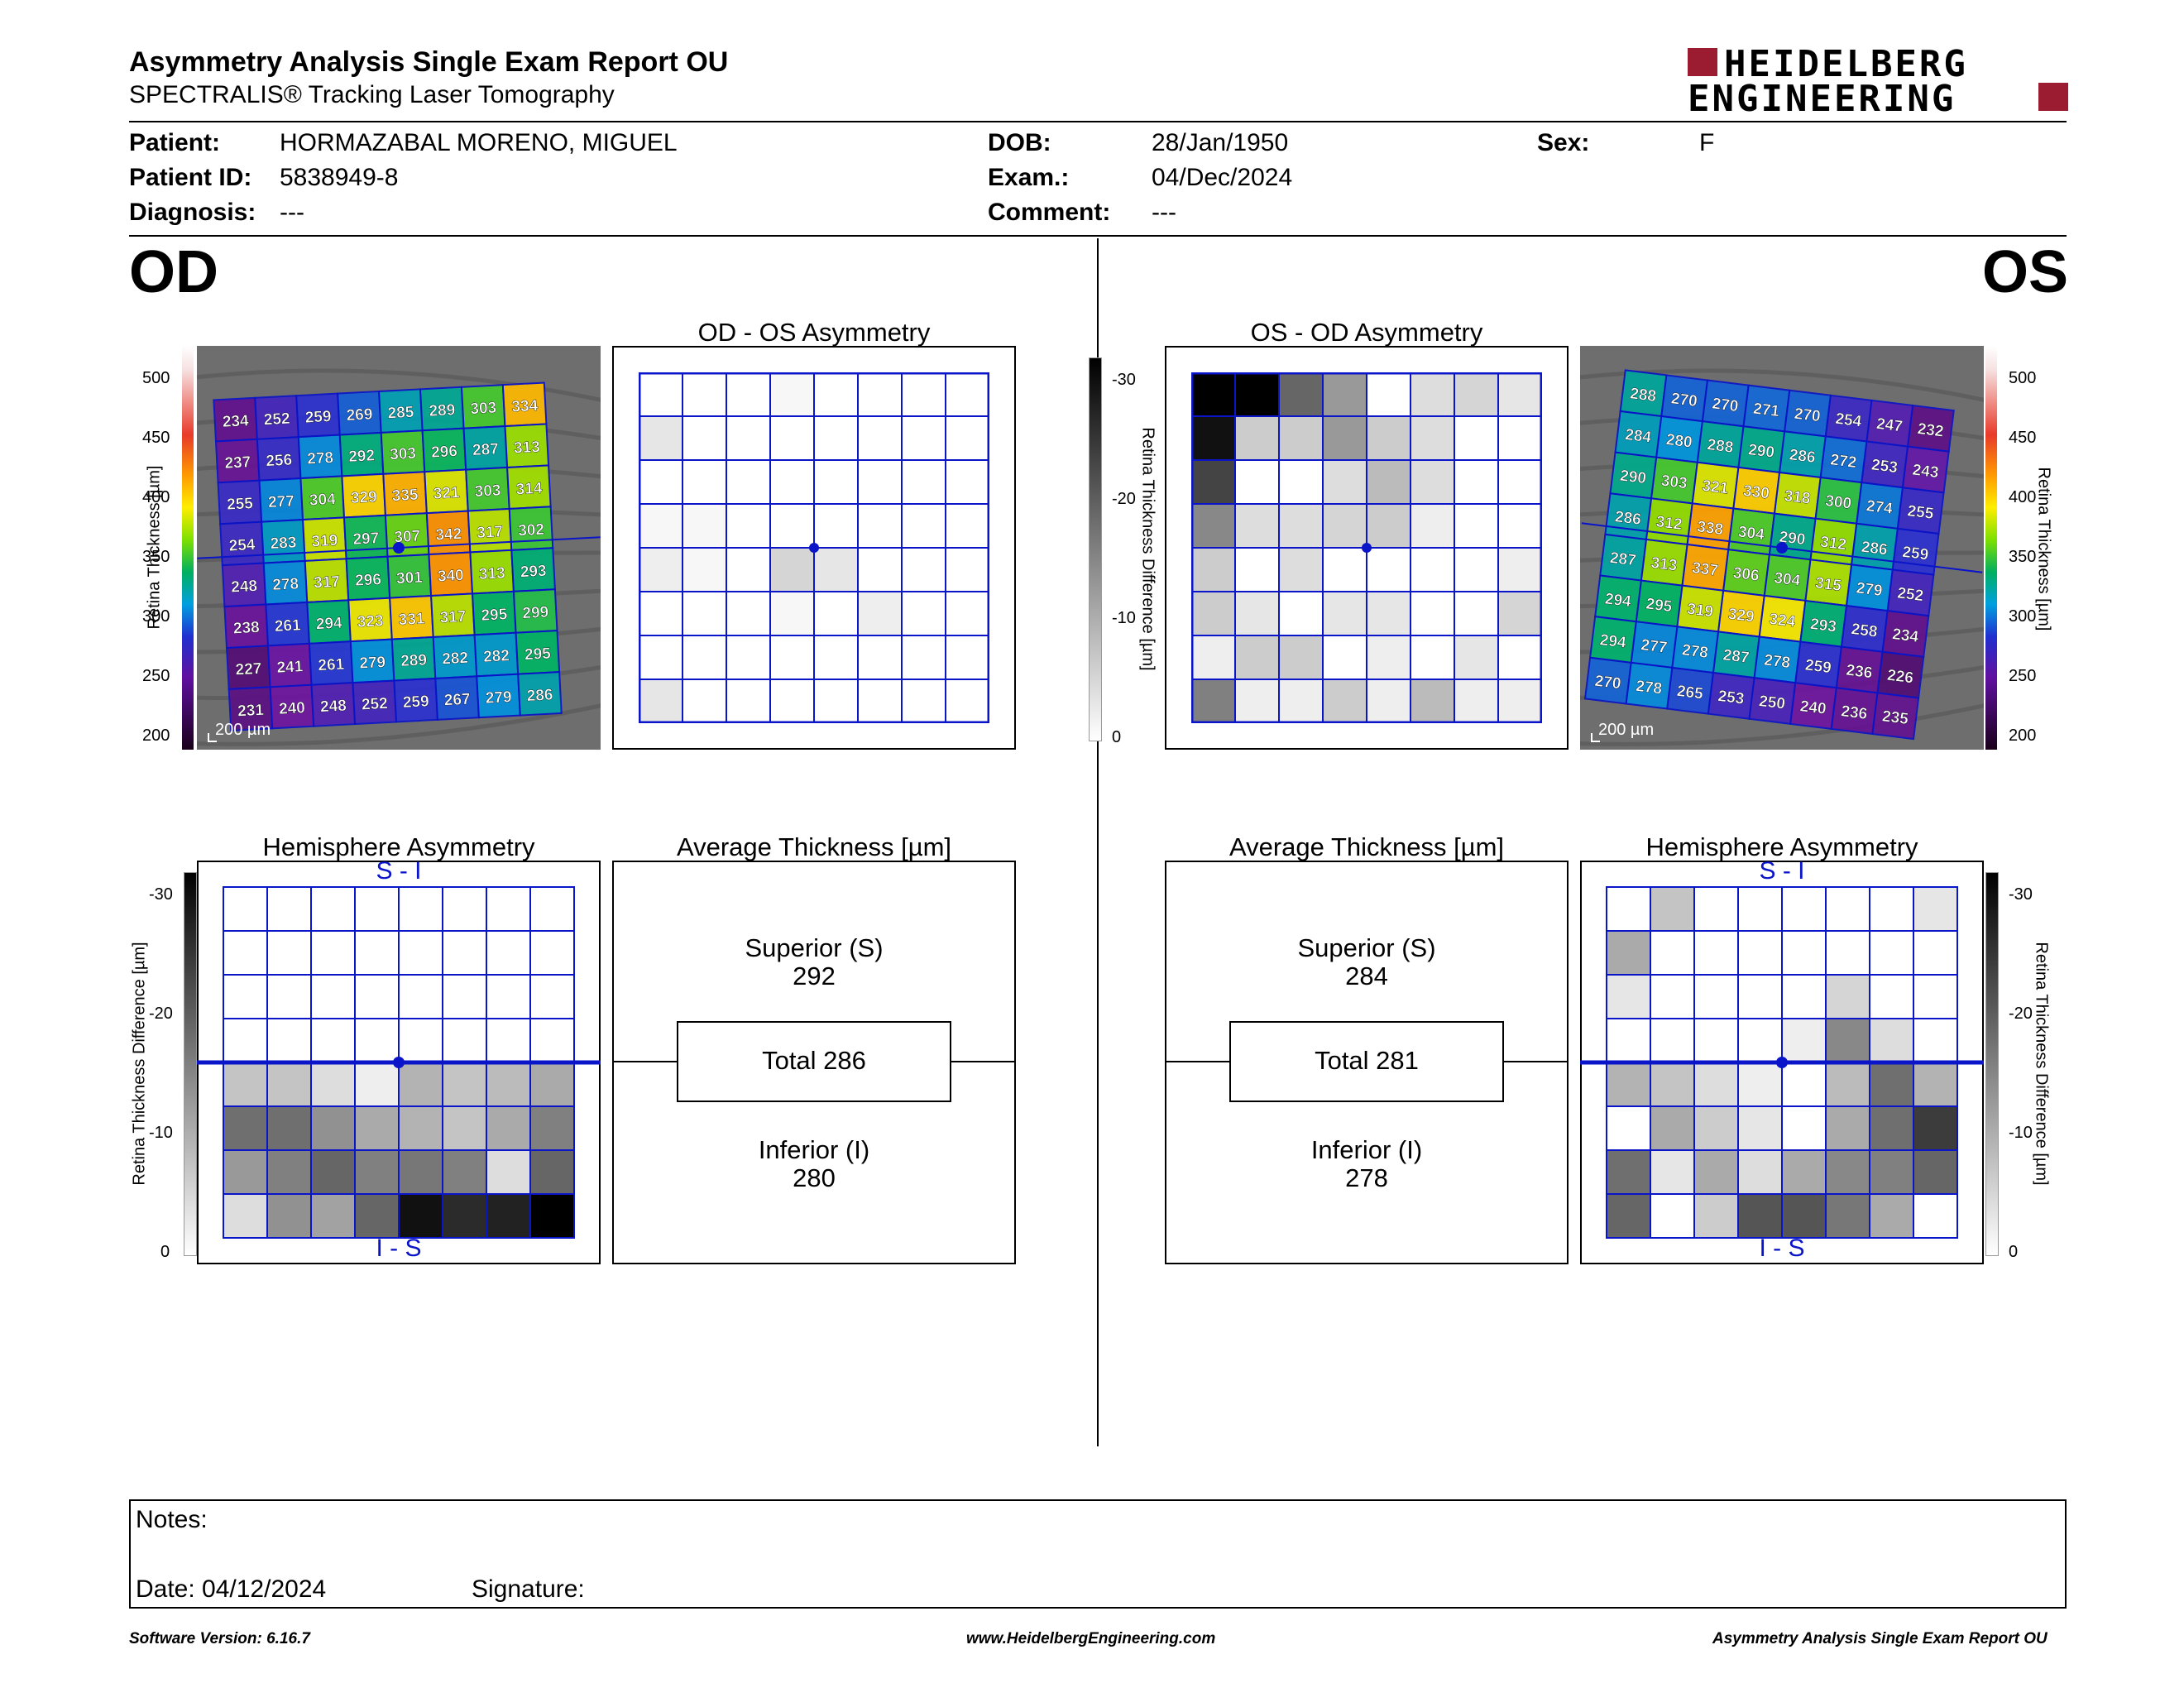  I want to click on os-map-value-0-4: 270, so click(1808, 415).